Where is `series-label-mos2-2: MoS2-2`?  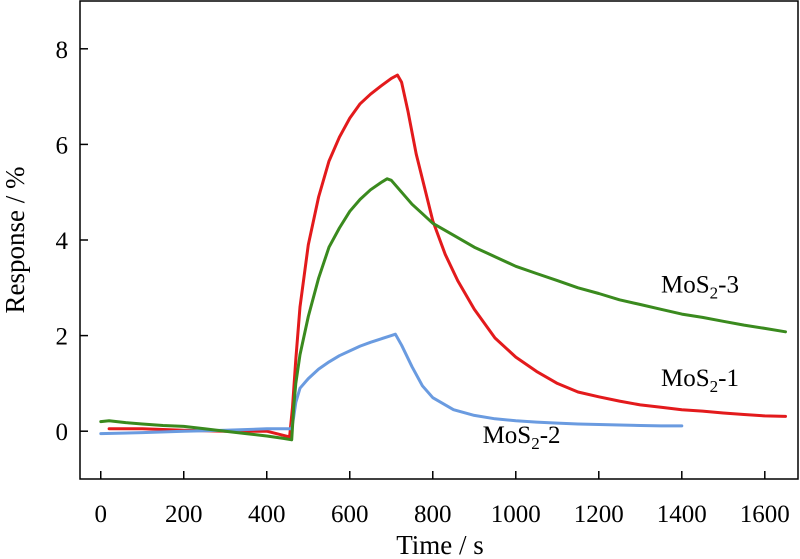
series-label-mos2-2: MoS2-2 is located at coordinates (522, 437).